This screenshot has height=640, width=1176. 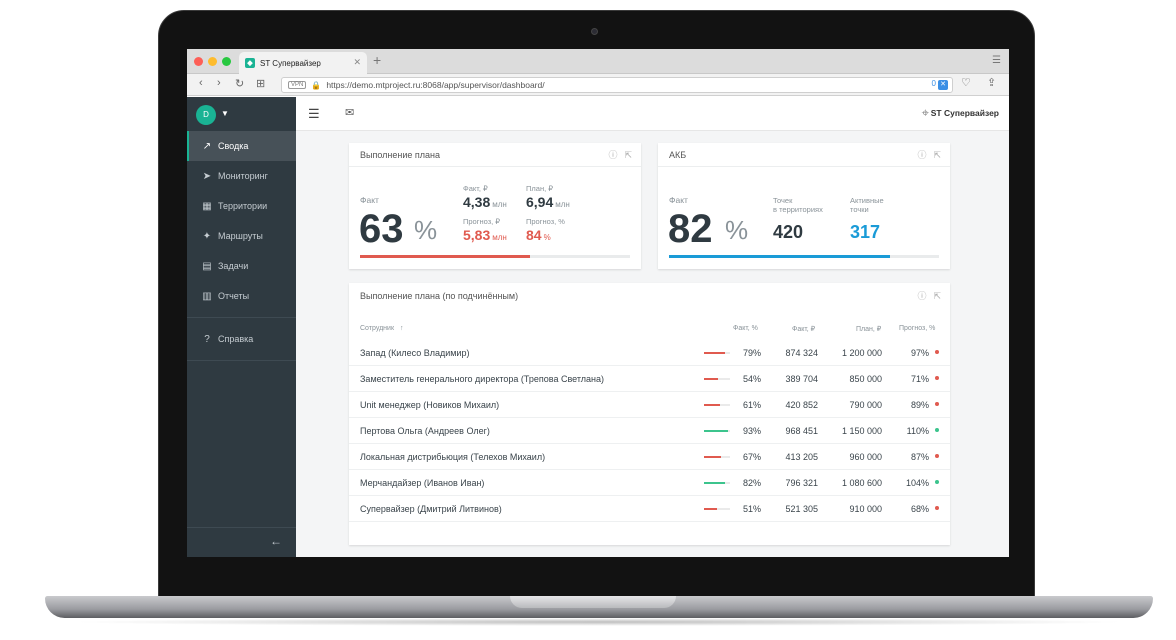 I want to click on sidebar-item-label: Маршруты, so click(x=240, y=236).